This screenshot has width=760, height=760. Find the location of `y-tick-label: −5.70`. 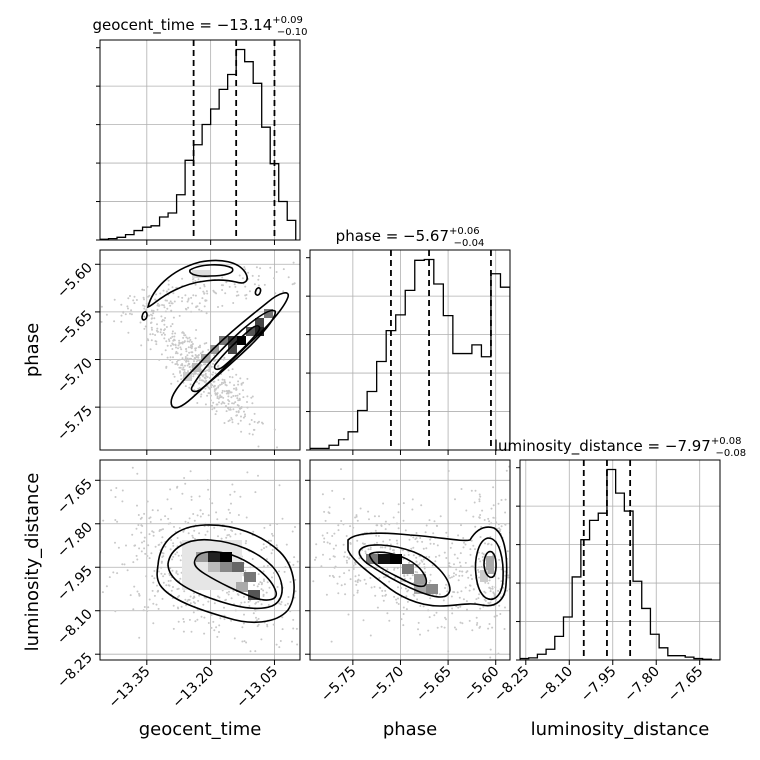

y-tick-label: −5.70 is located at coordinates (75, 376).